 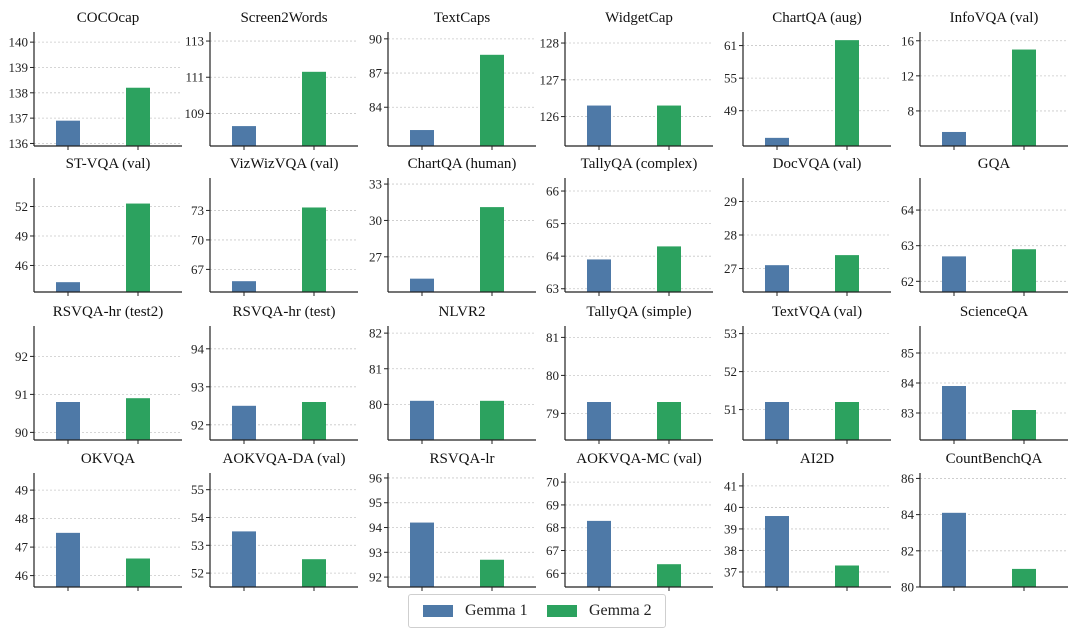 I want to click on y-tick-label: 79, so click(x=552, y=413).